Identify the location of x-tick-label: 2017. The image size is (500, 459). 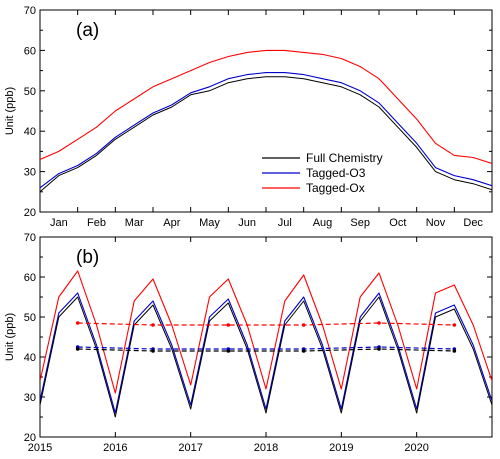
(190, 448).